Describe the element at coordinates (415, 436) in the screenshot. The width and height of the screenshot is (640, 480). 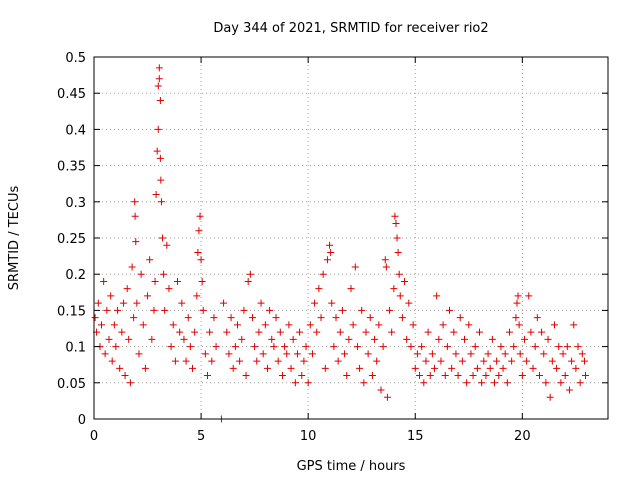
I see `x-tick-label: 15` at that location.